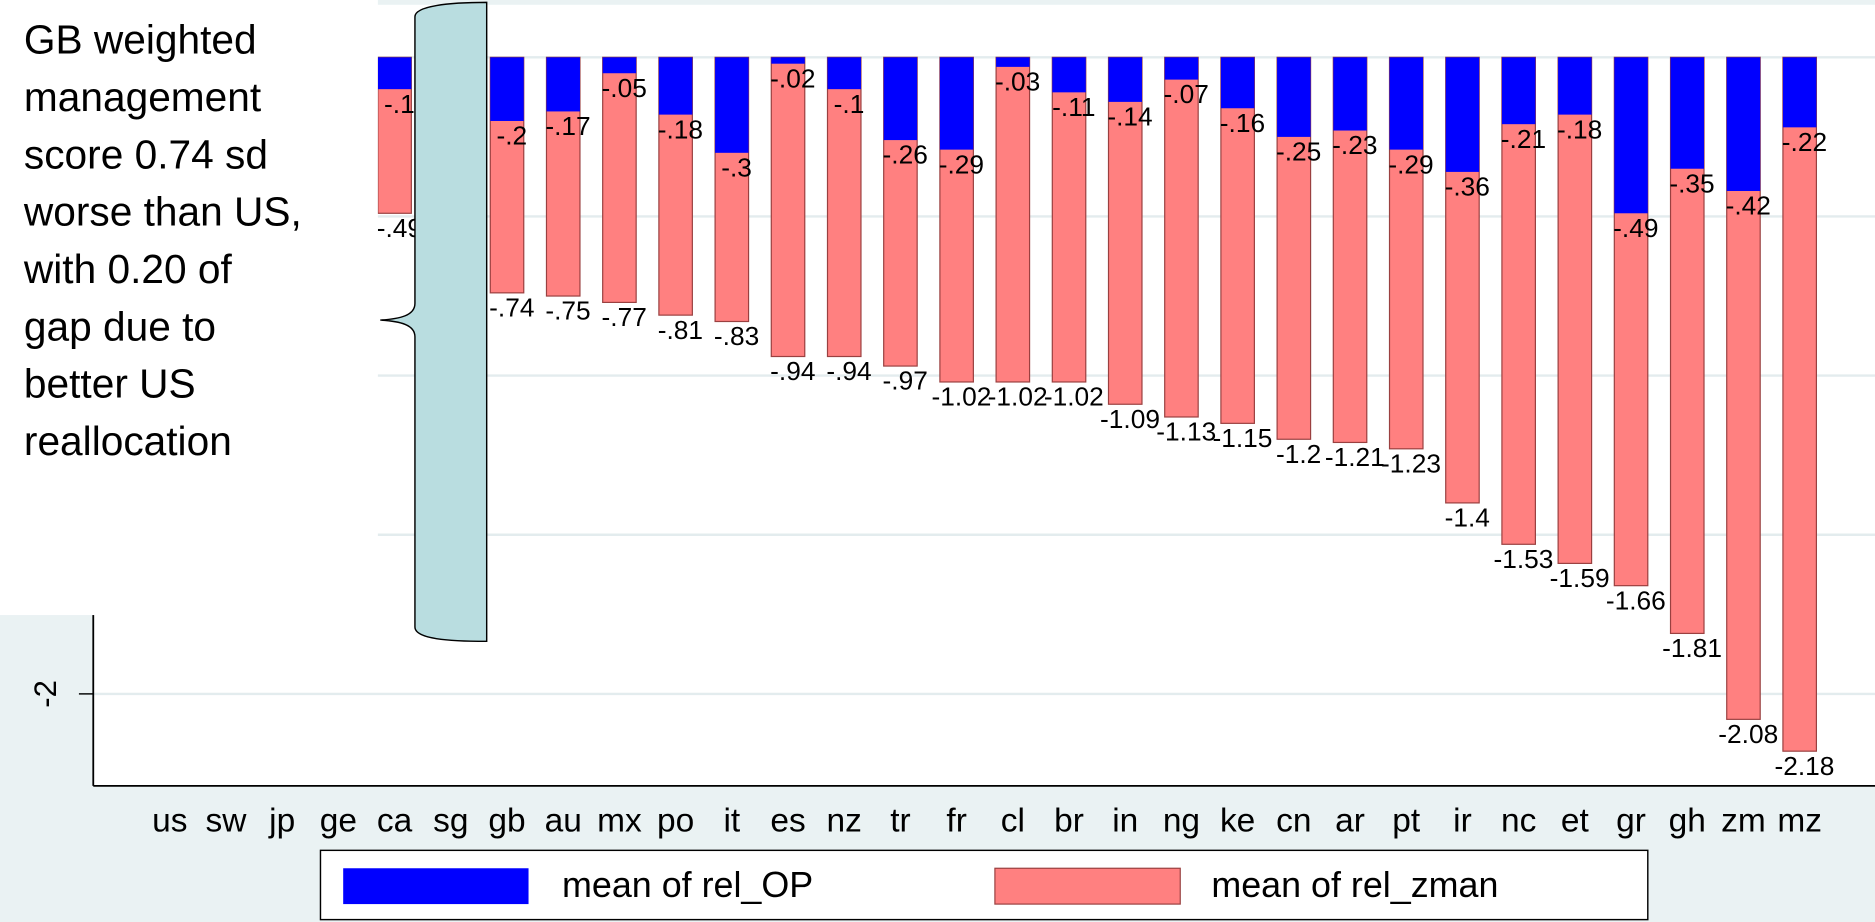  What do you see at coordinates (1523, 139) in the screenshot?
I see `value-label: -.21` at bounding box center [1523, 139].